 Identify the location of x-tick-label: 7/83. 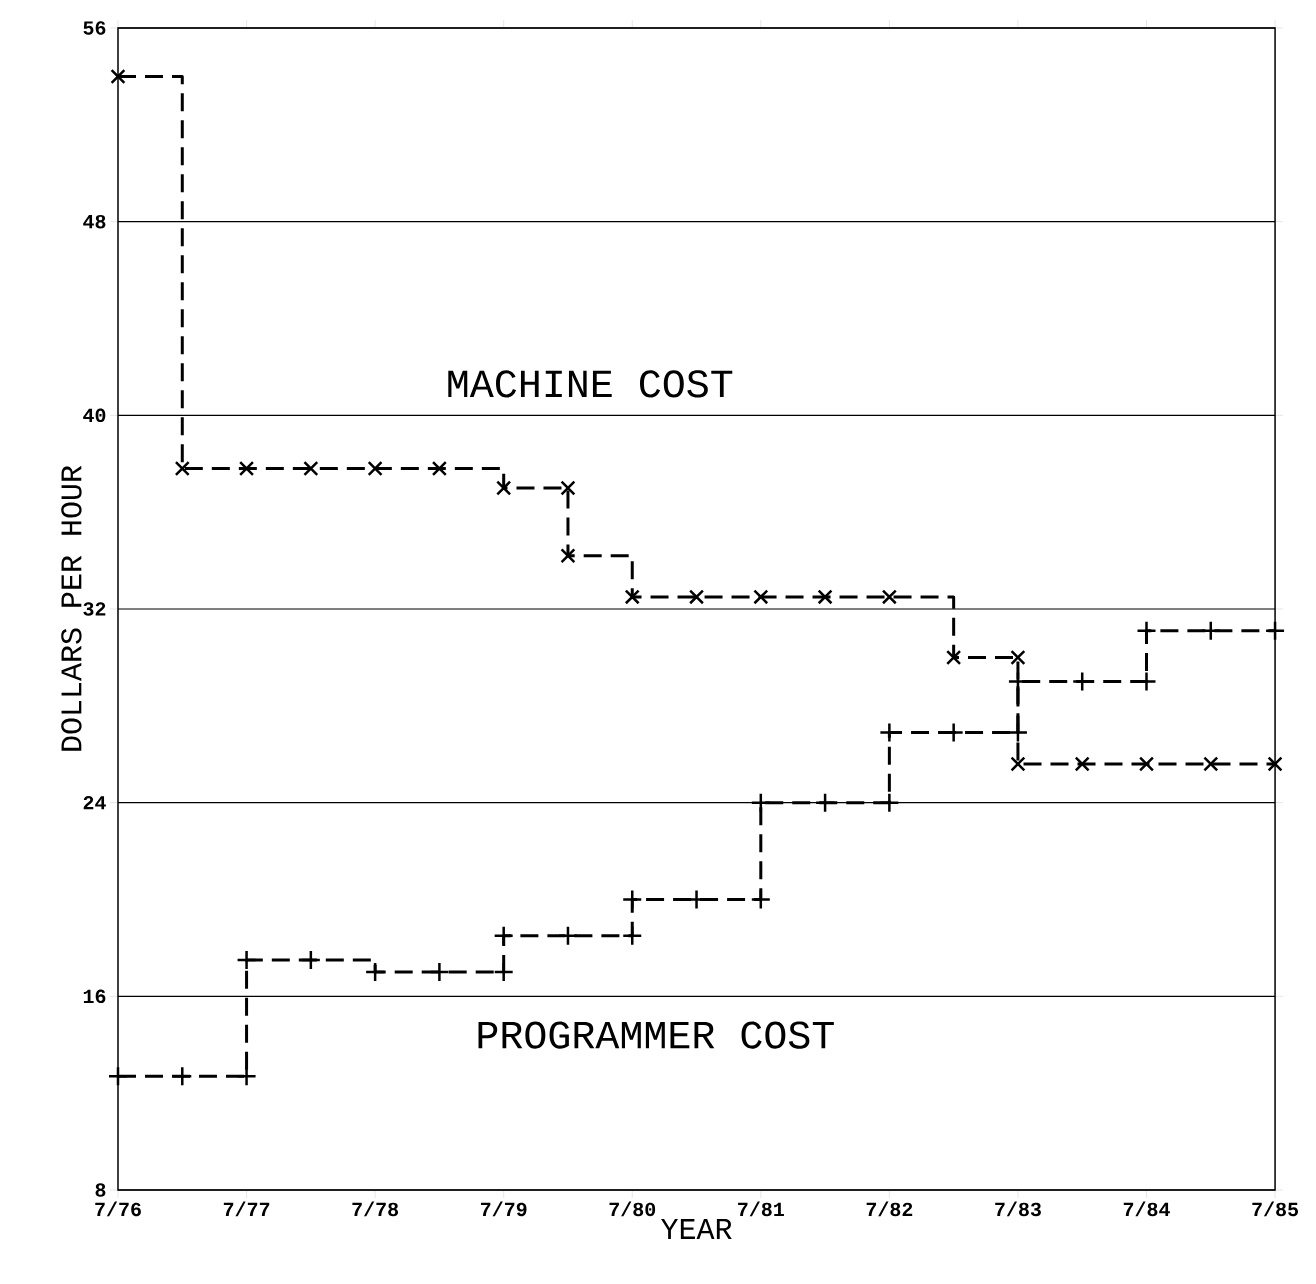
(1018, 1209).